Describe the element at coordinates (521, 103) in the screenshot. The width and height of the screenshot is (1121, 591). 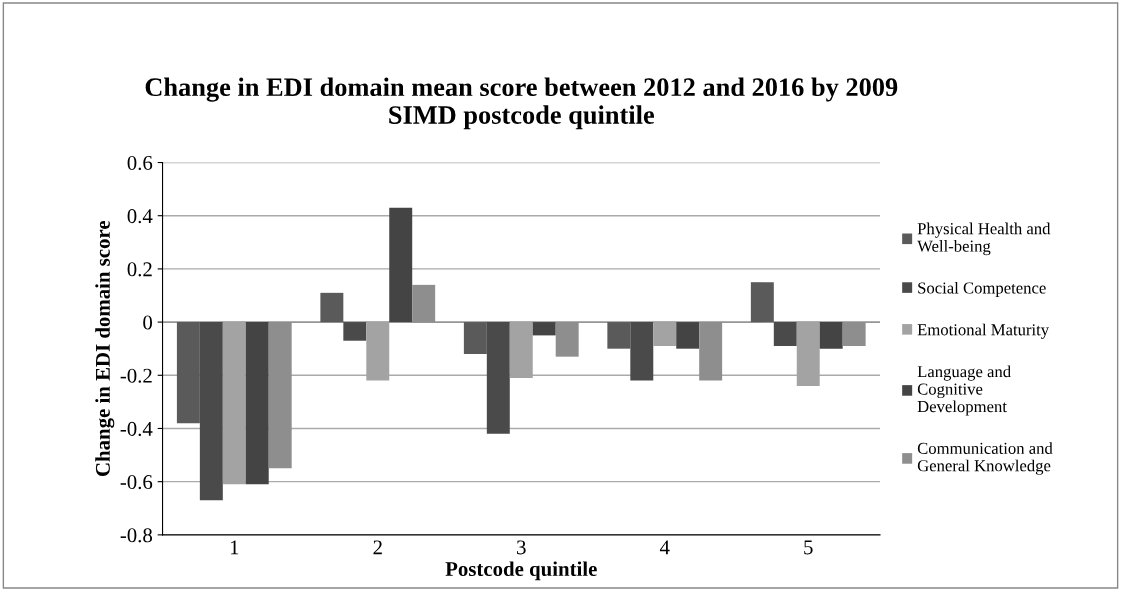
I see `chart-title: Change in EDI domain mean score between 2012 and 2016 by 2009 SIMD postcode quintile` at that location.